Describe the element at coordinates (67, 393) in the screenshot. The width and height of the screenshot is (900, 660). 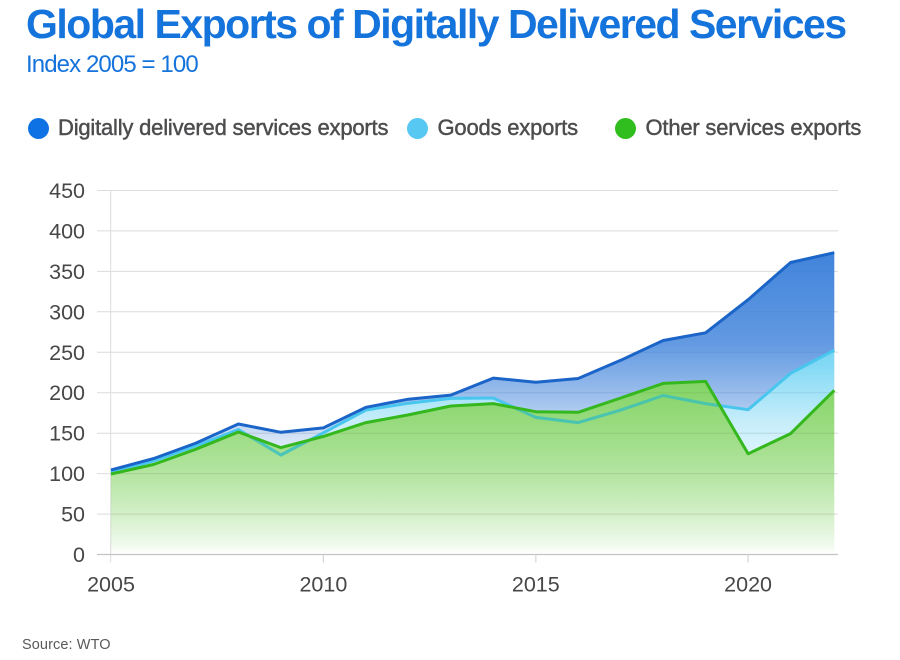
I see `svg-text: 200` at that location.